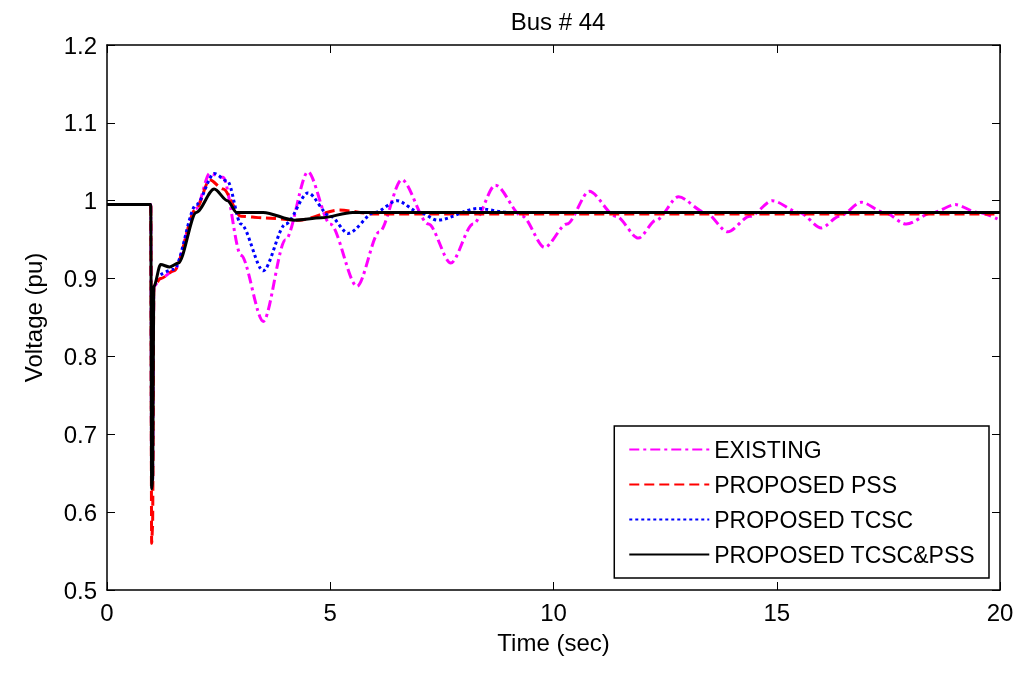 The height and width of the screenshot is (676, 1021). Describe the element at coordinates (80, 45) in the screenshot. I see `y-tick-label: 1.2` at that location.